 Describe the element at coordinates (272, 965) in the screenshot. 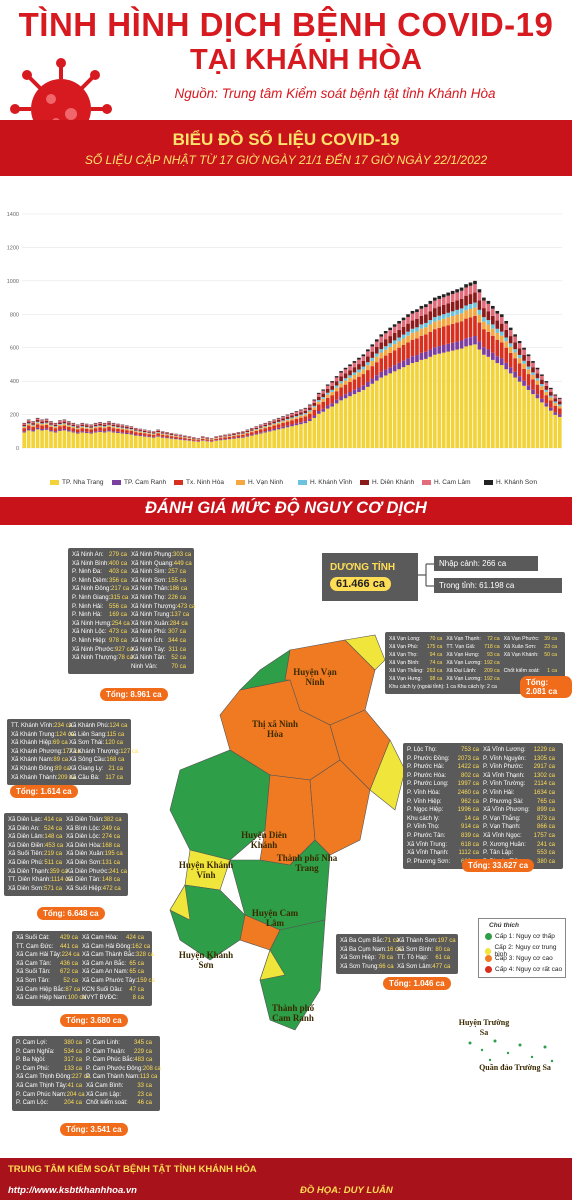

I see `map-region-cam-ranh-yellow` at that location.